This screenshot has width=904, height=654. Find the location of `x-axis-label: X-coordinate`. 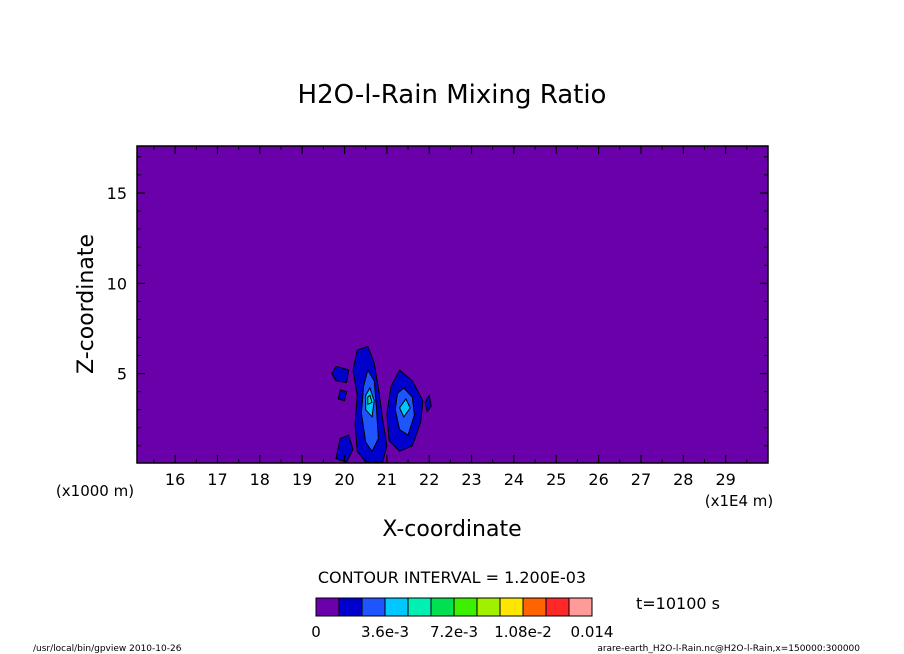

x-axis-label: X-coordinate is located at coordinates (451, 529).